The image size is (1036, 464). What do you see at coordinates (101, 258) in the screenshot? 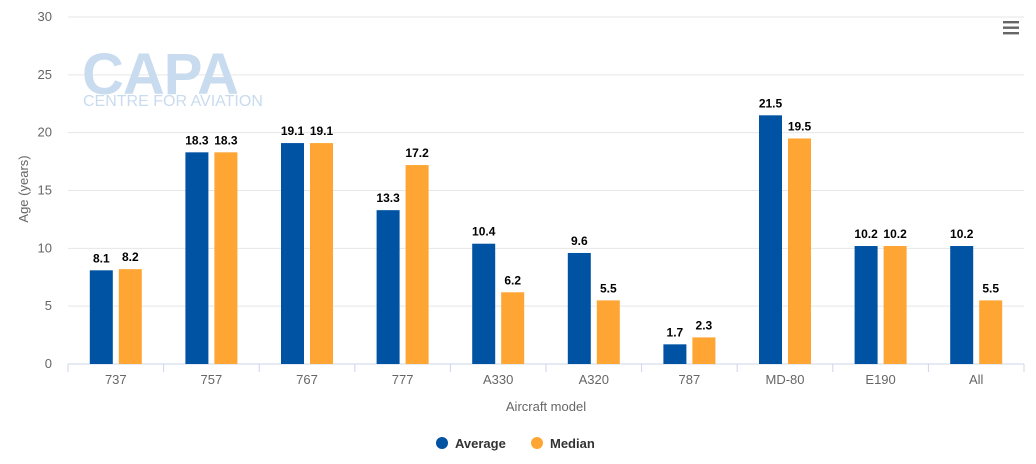
I see `data-label: 8.1` at bounding box center [101, 258].